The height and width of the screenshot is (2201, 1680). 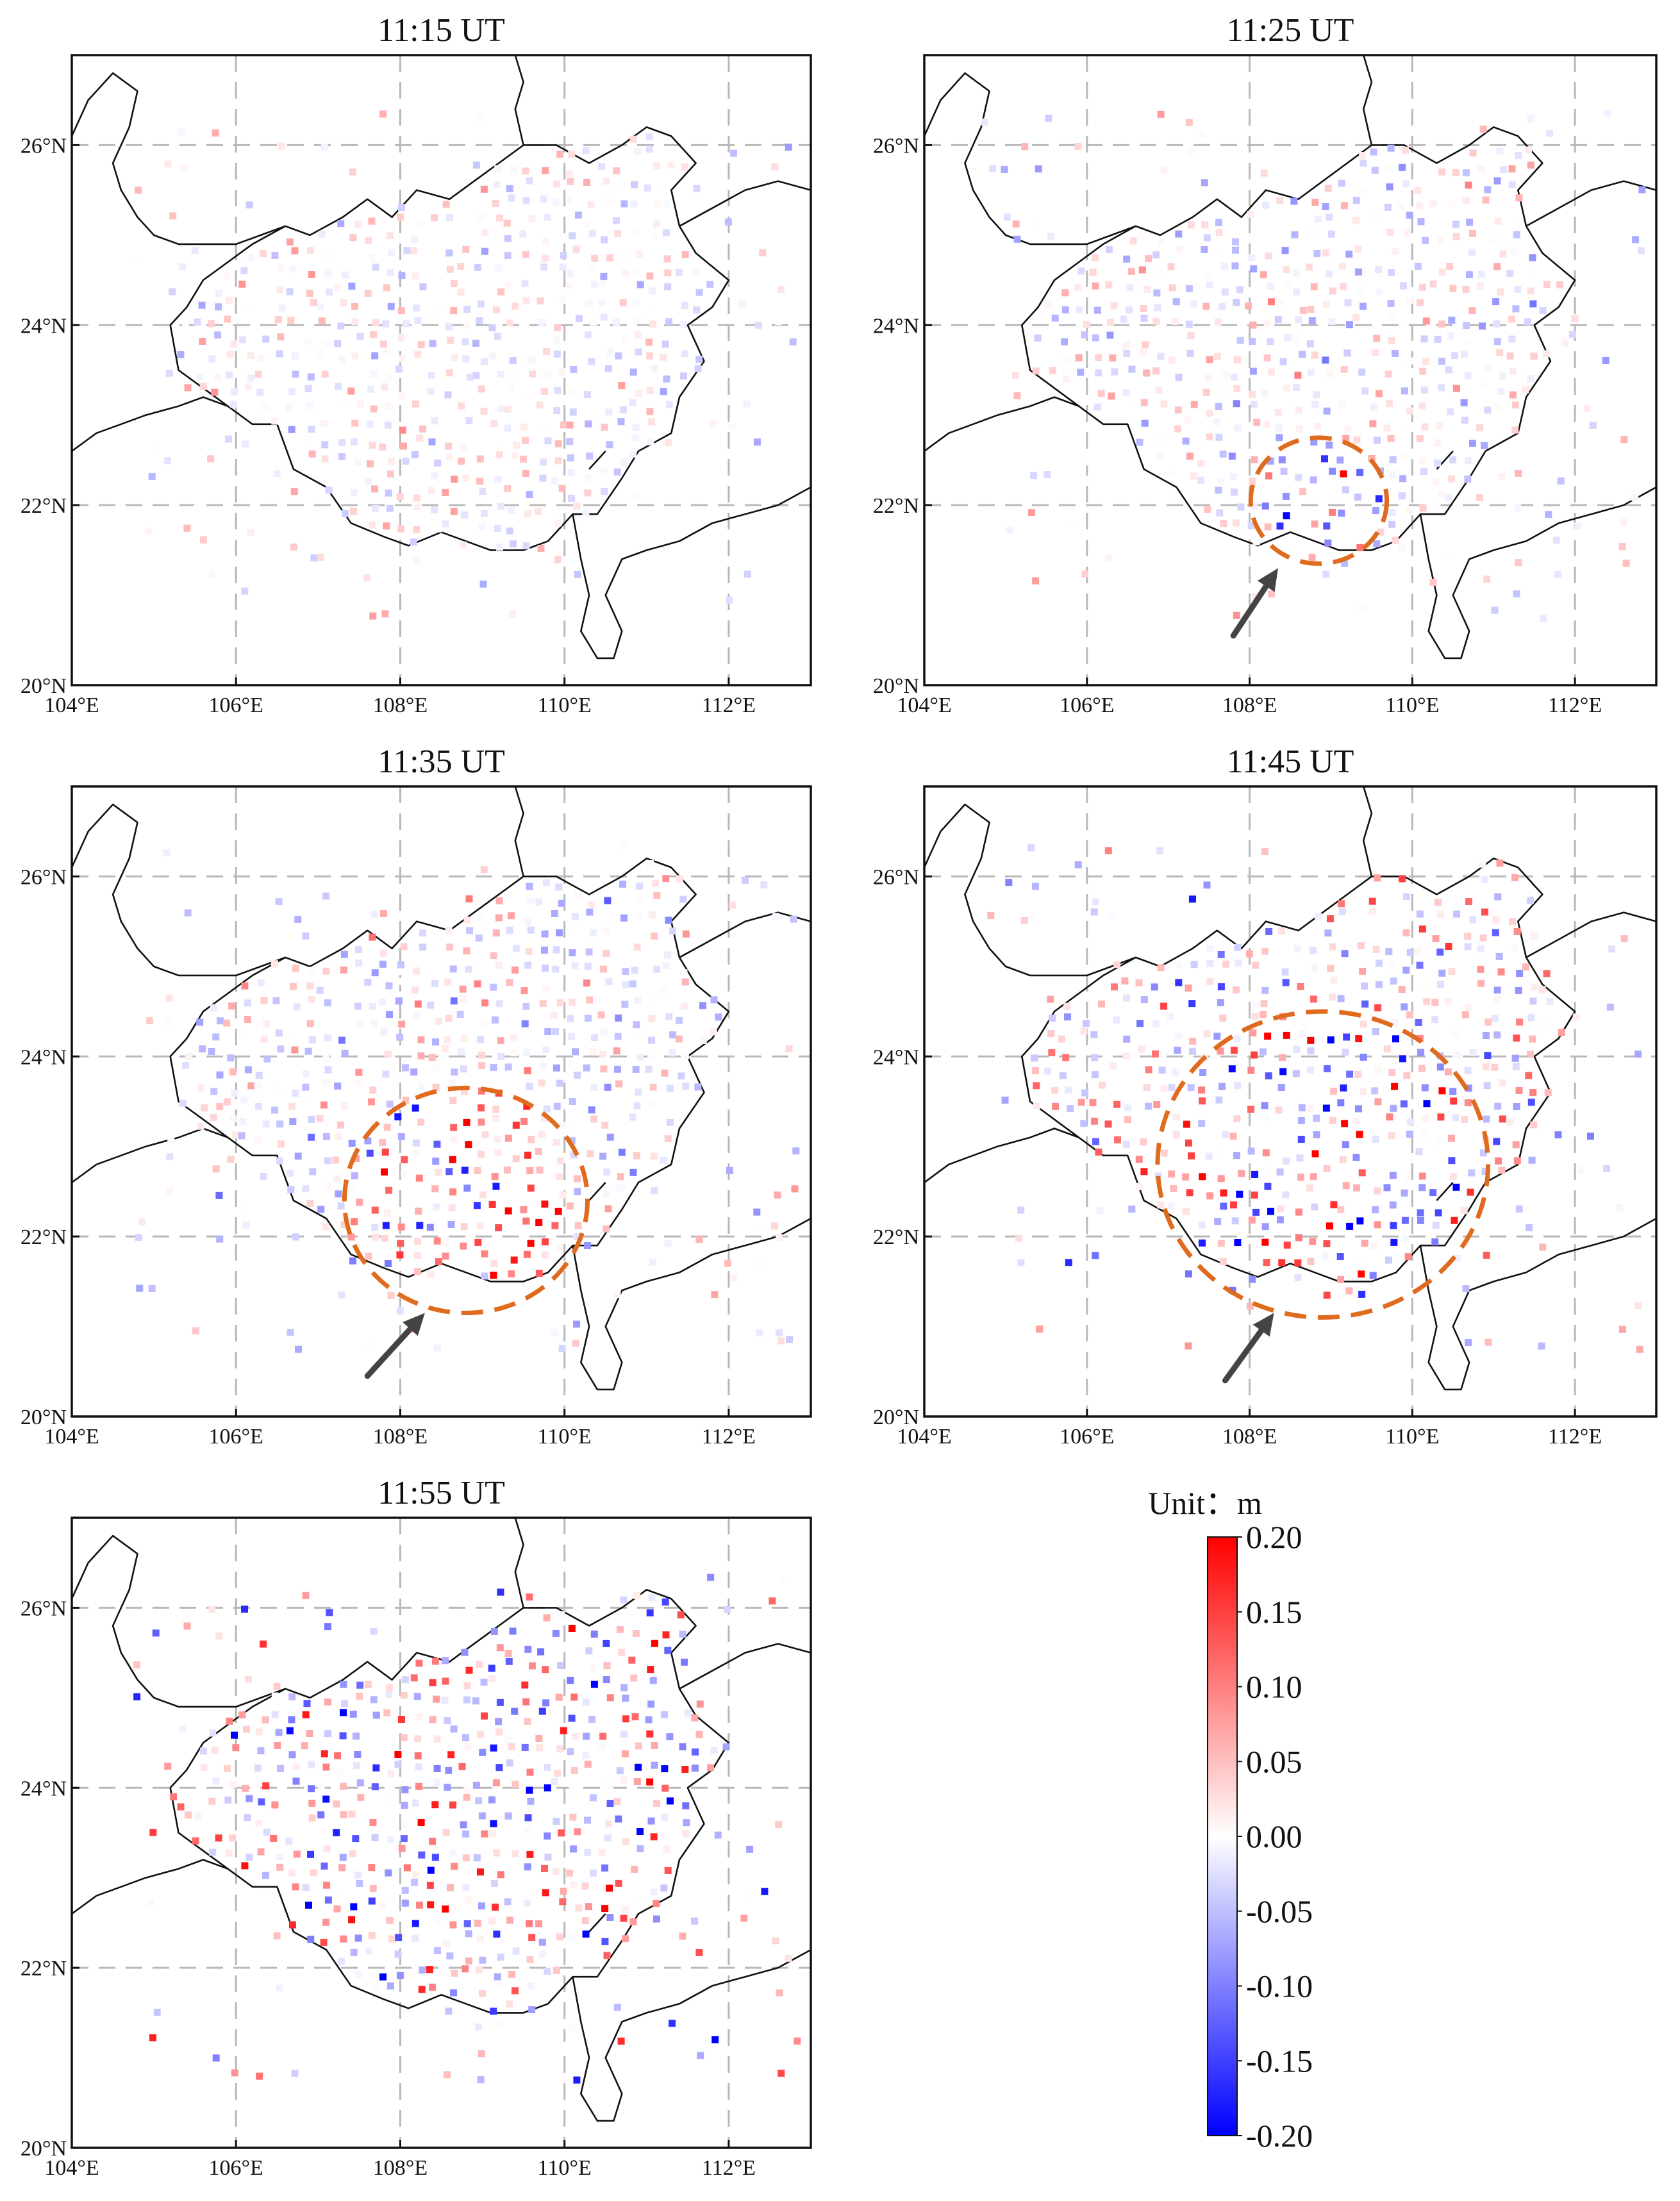 What do you see at coordinates (1279, 2136) in the screenshot?
I see `colorbar-tick-label: -0.20` at bounding box center [1279, 2136].